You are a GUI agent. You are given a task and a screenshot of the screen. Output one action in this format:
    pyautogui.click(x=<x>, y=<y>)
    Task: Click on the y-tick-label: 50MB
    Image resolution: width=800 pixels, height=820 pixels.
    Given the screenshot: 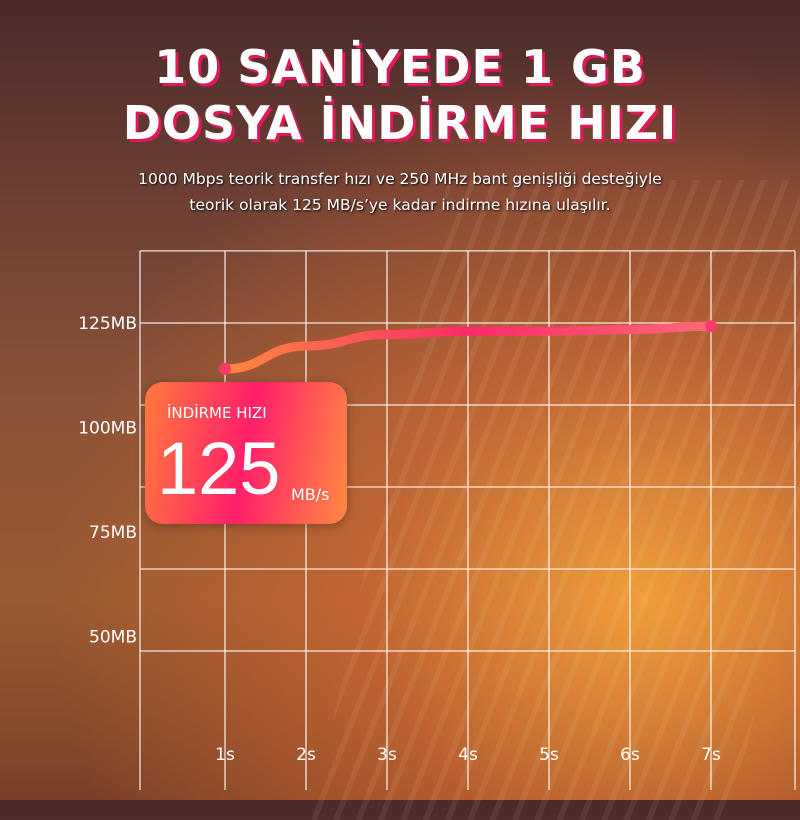 What is the action you would take?
    pyautogui.click(x=113, y=638)
    